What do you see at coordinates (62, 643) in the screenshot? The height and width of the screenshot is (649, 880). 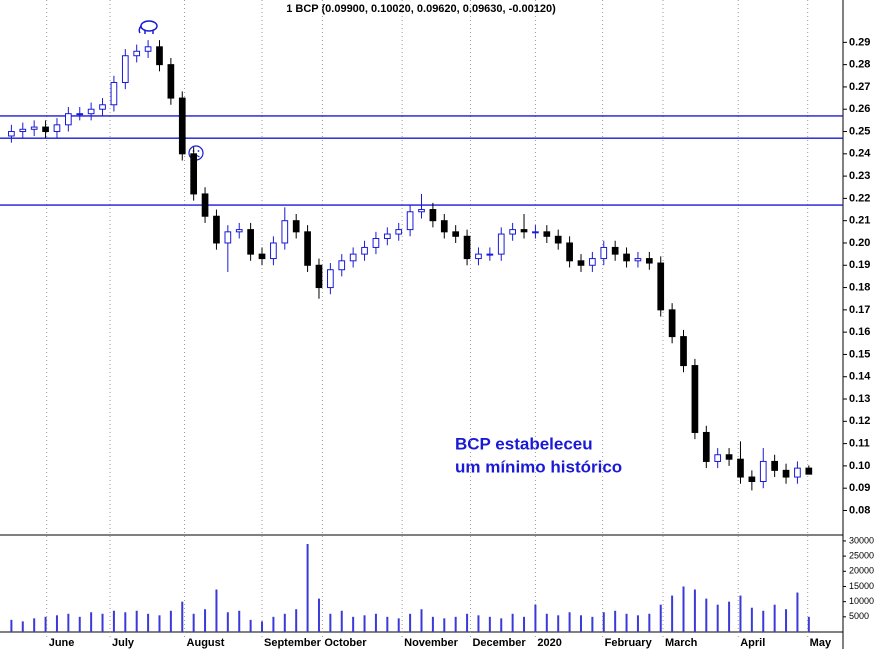 I see `x-tick-label: June` at bounding box center [62, 643].